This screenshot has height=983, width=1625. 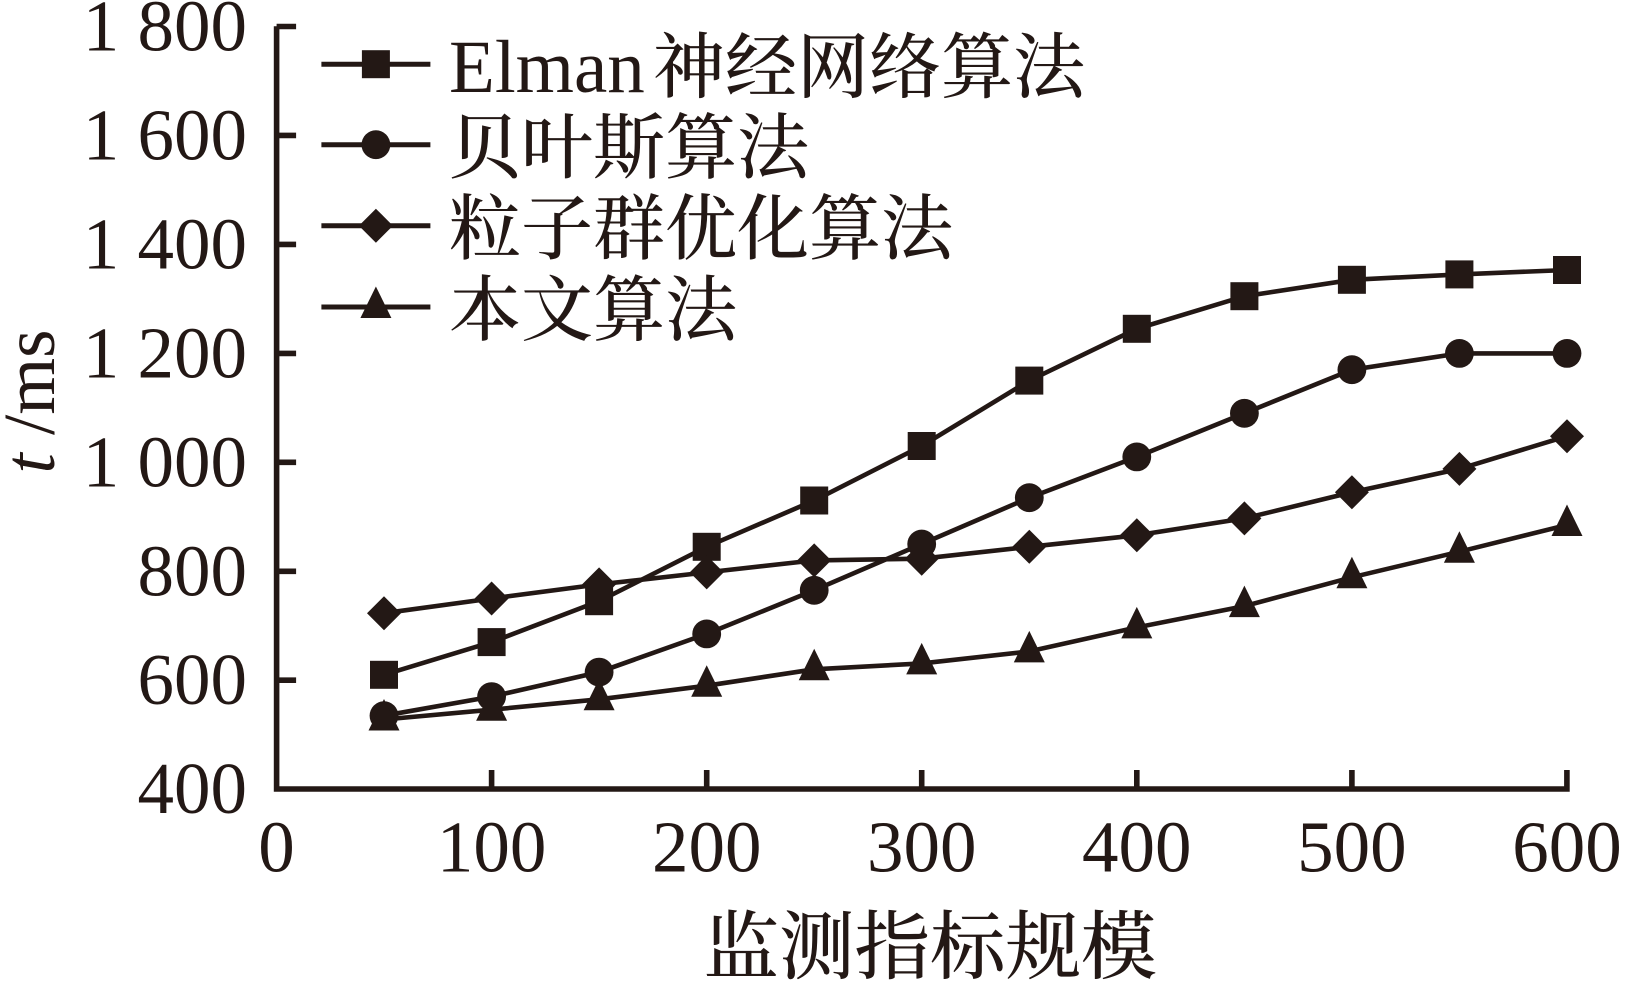 I want to click on svg-text: 200, so click(x=707, y=847).